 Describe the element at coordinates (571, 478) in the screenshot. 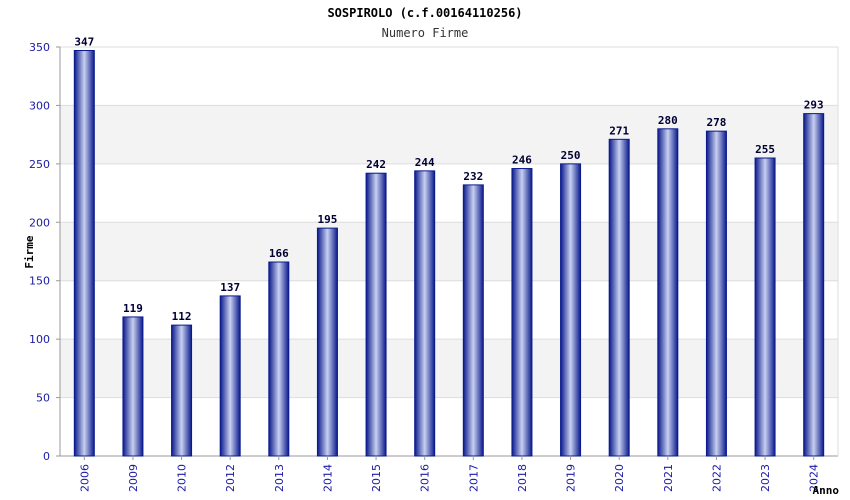

I see `x-tick-label: 2019` at that location.